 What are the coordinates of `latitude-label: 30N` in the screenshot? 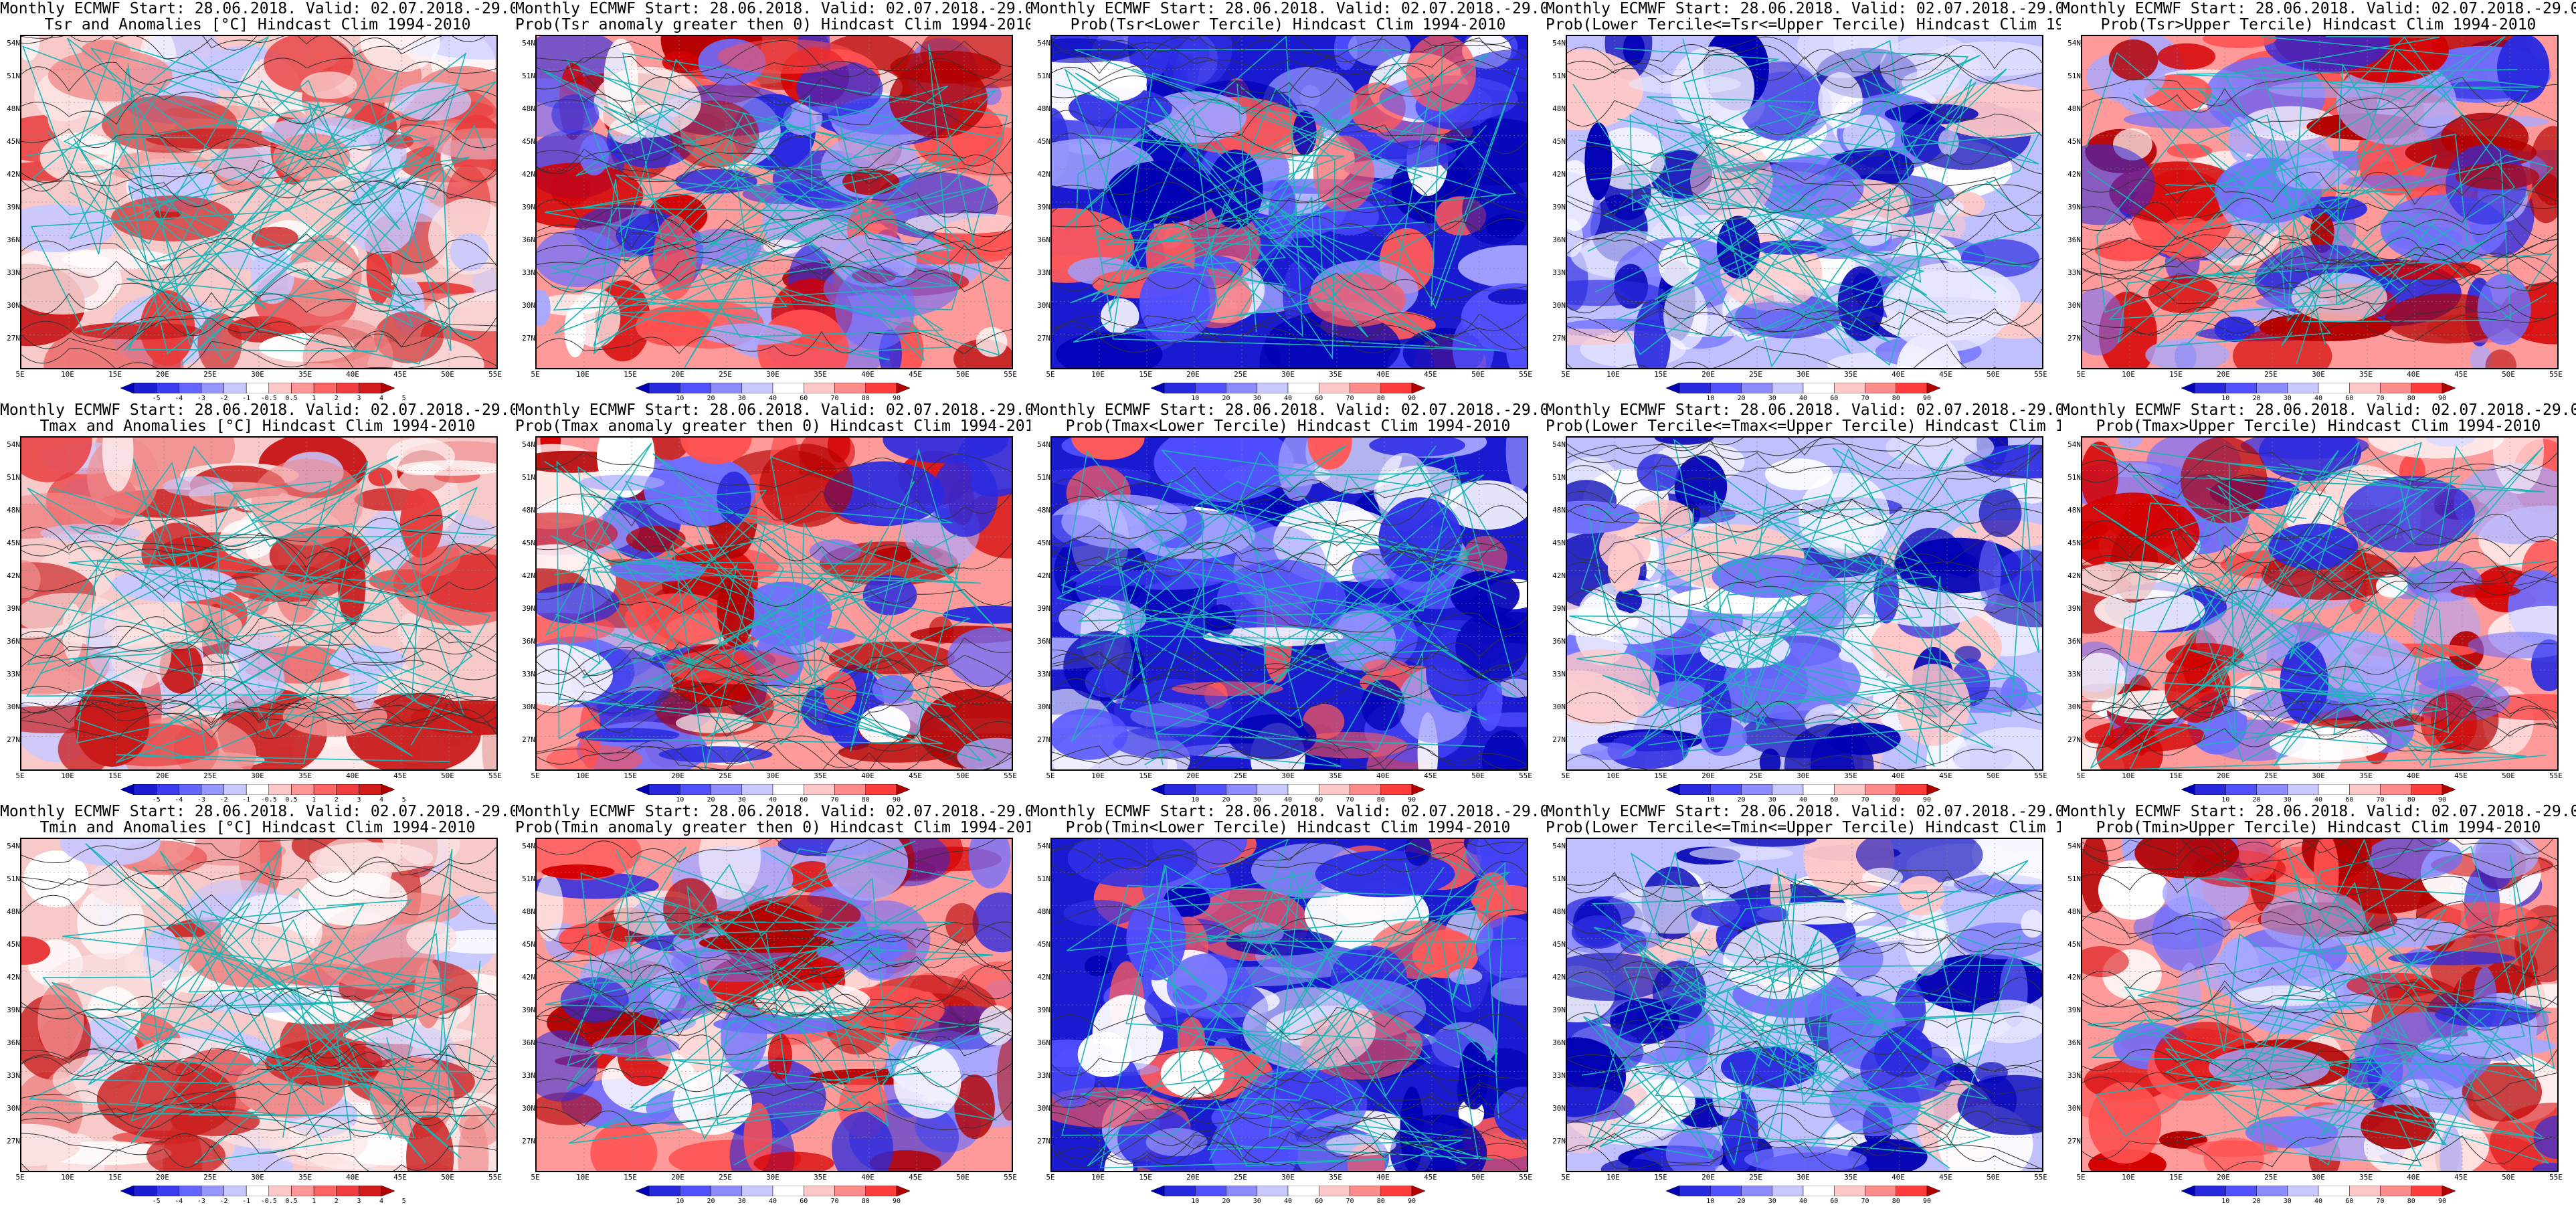 It's located at (13, 707).